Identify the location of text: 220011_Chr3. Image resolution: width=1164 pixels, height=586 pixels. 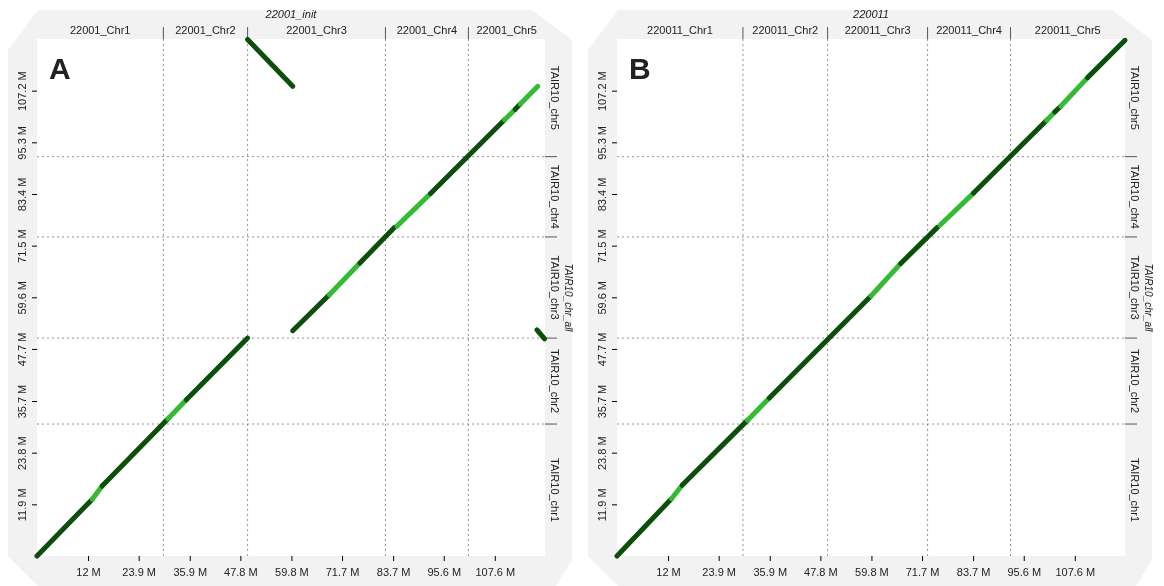
(877, 30).